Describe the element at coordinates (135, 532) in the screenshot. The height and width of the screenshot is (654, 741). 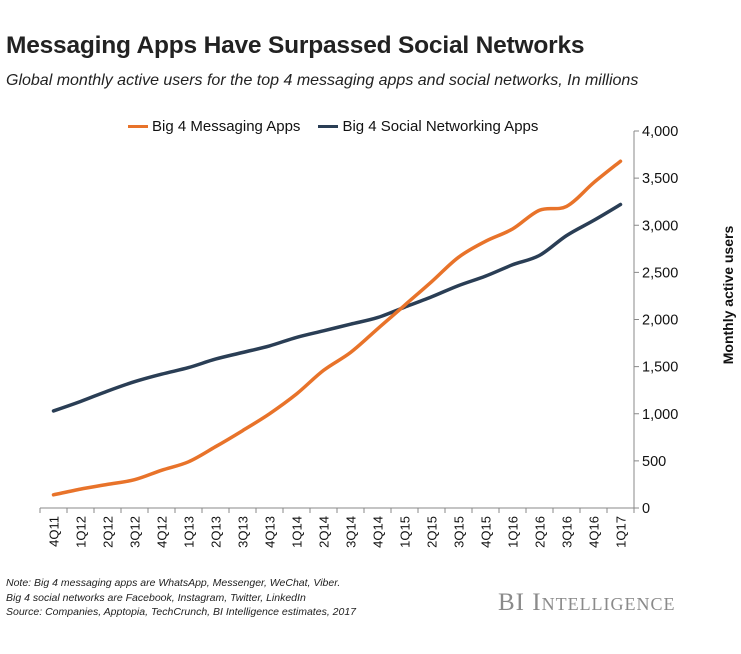
I see `x-tick-label: 3Q12` at that location.